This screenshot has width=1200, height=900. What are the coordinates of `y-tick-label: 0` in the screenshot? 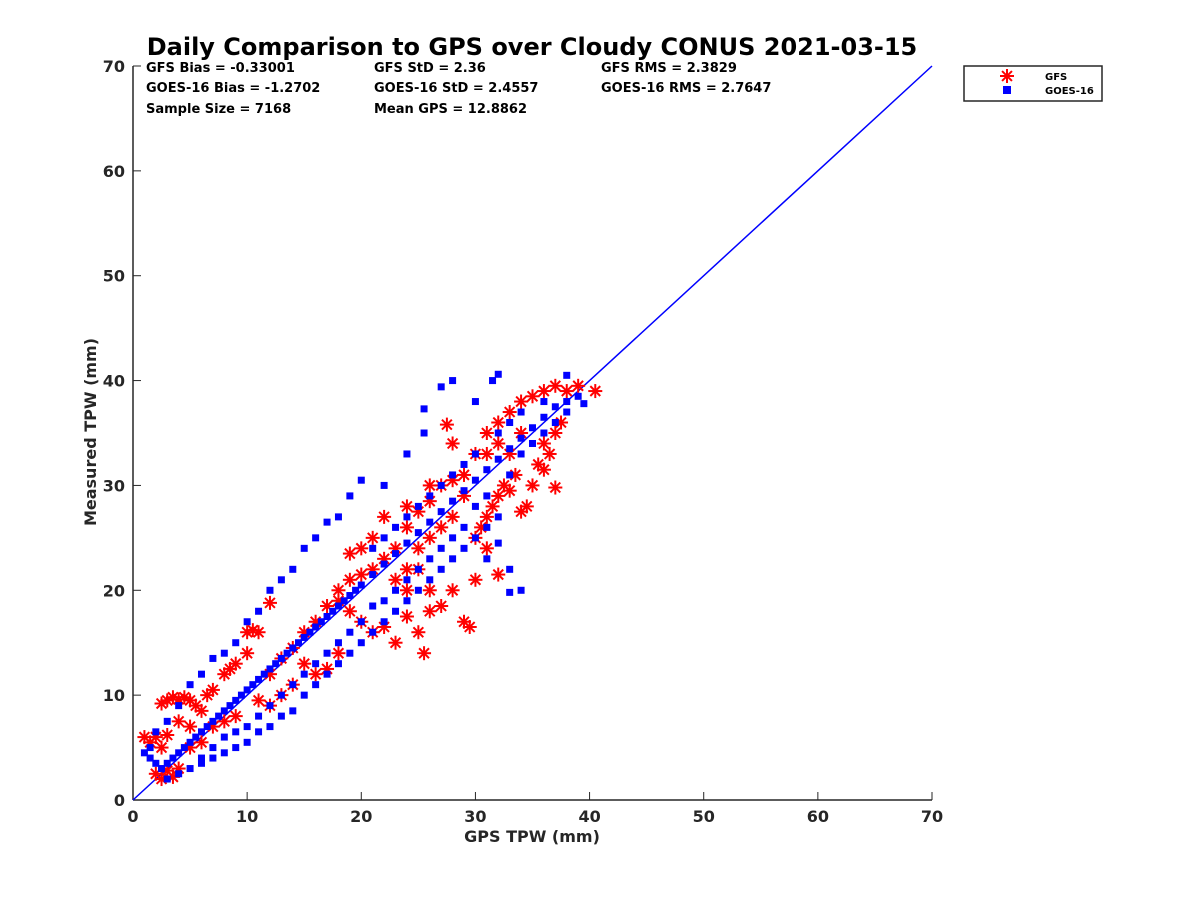 It's located at (119, 800).